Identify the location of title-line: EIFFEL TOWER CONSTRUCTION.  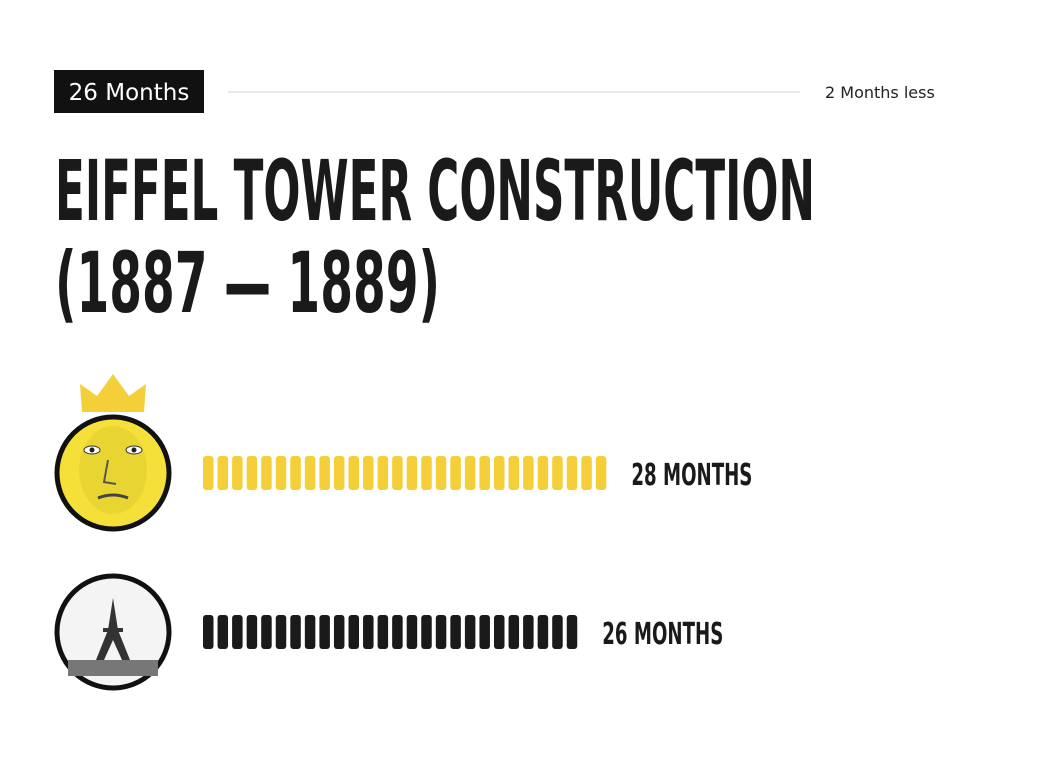
(435, 191).